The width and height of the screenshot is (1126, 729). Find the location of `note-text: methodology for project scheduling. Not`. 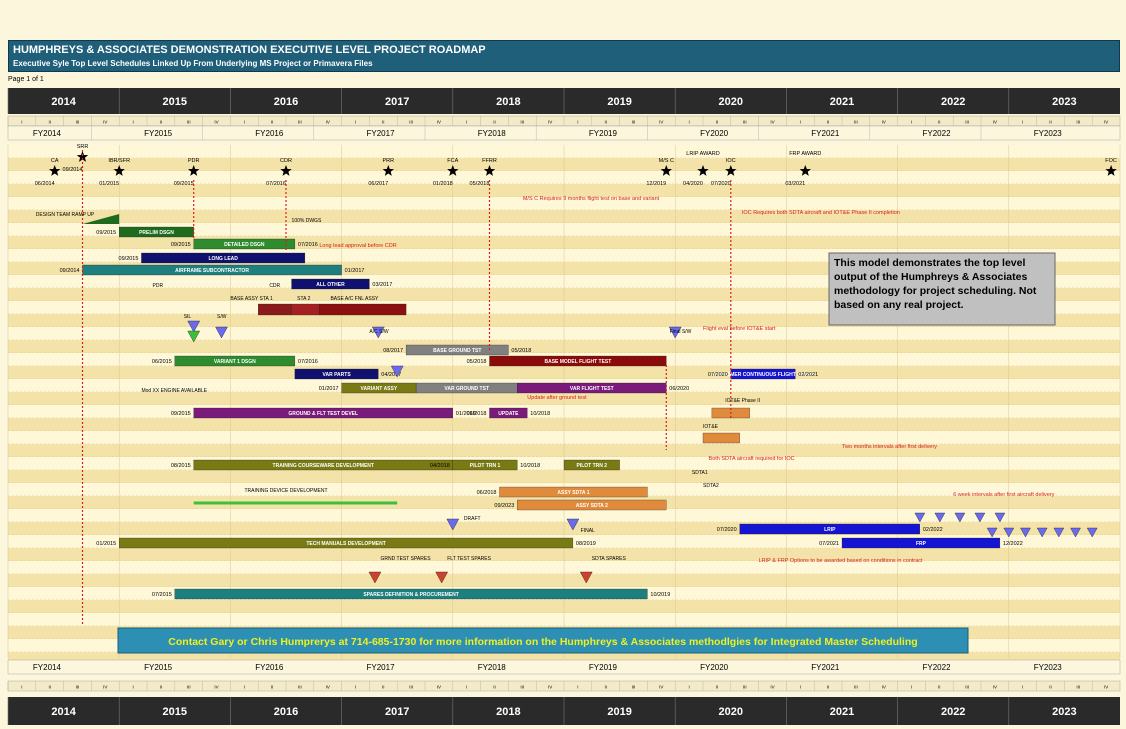

note-text: methodology for project scheduling. Not is located at coordinates (935, 291).